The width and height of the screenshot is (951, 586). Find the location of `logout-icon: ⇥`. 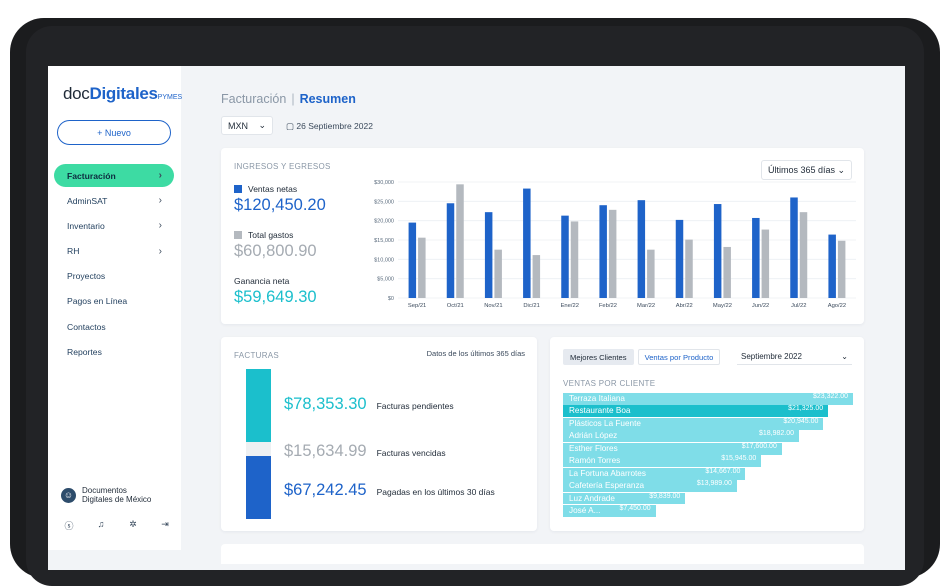

logout-icon: ⇥ is located at coordinates (165, 524).